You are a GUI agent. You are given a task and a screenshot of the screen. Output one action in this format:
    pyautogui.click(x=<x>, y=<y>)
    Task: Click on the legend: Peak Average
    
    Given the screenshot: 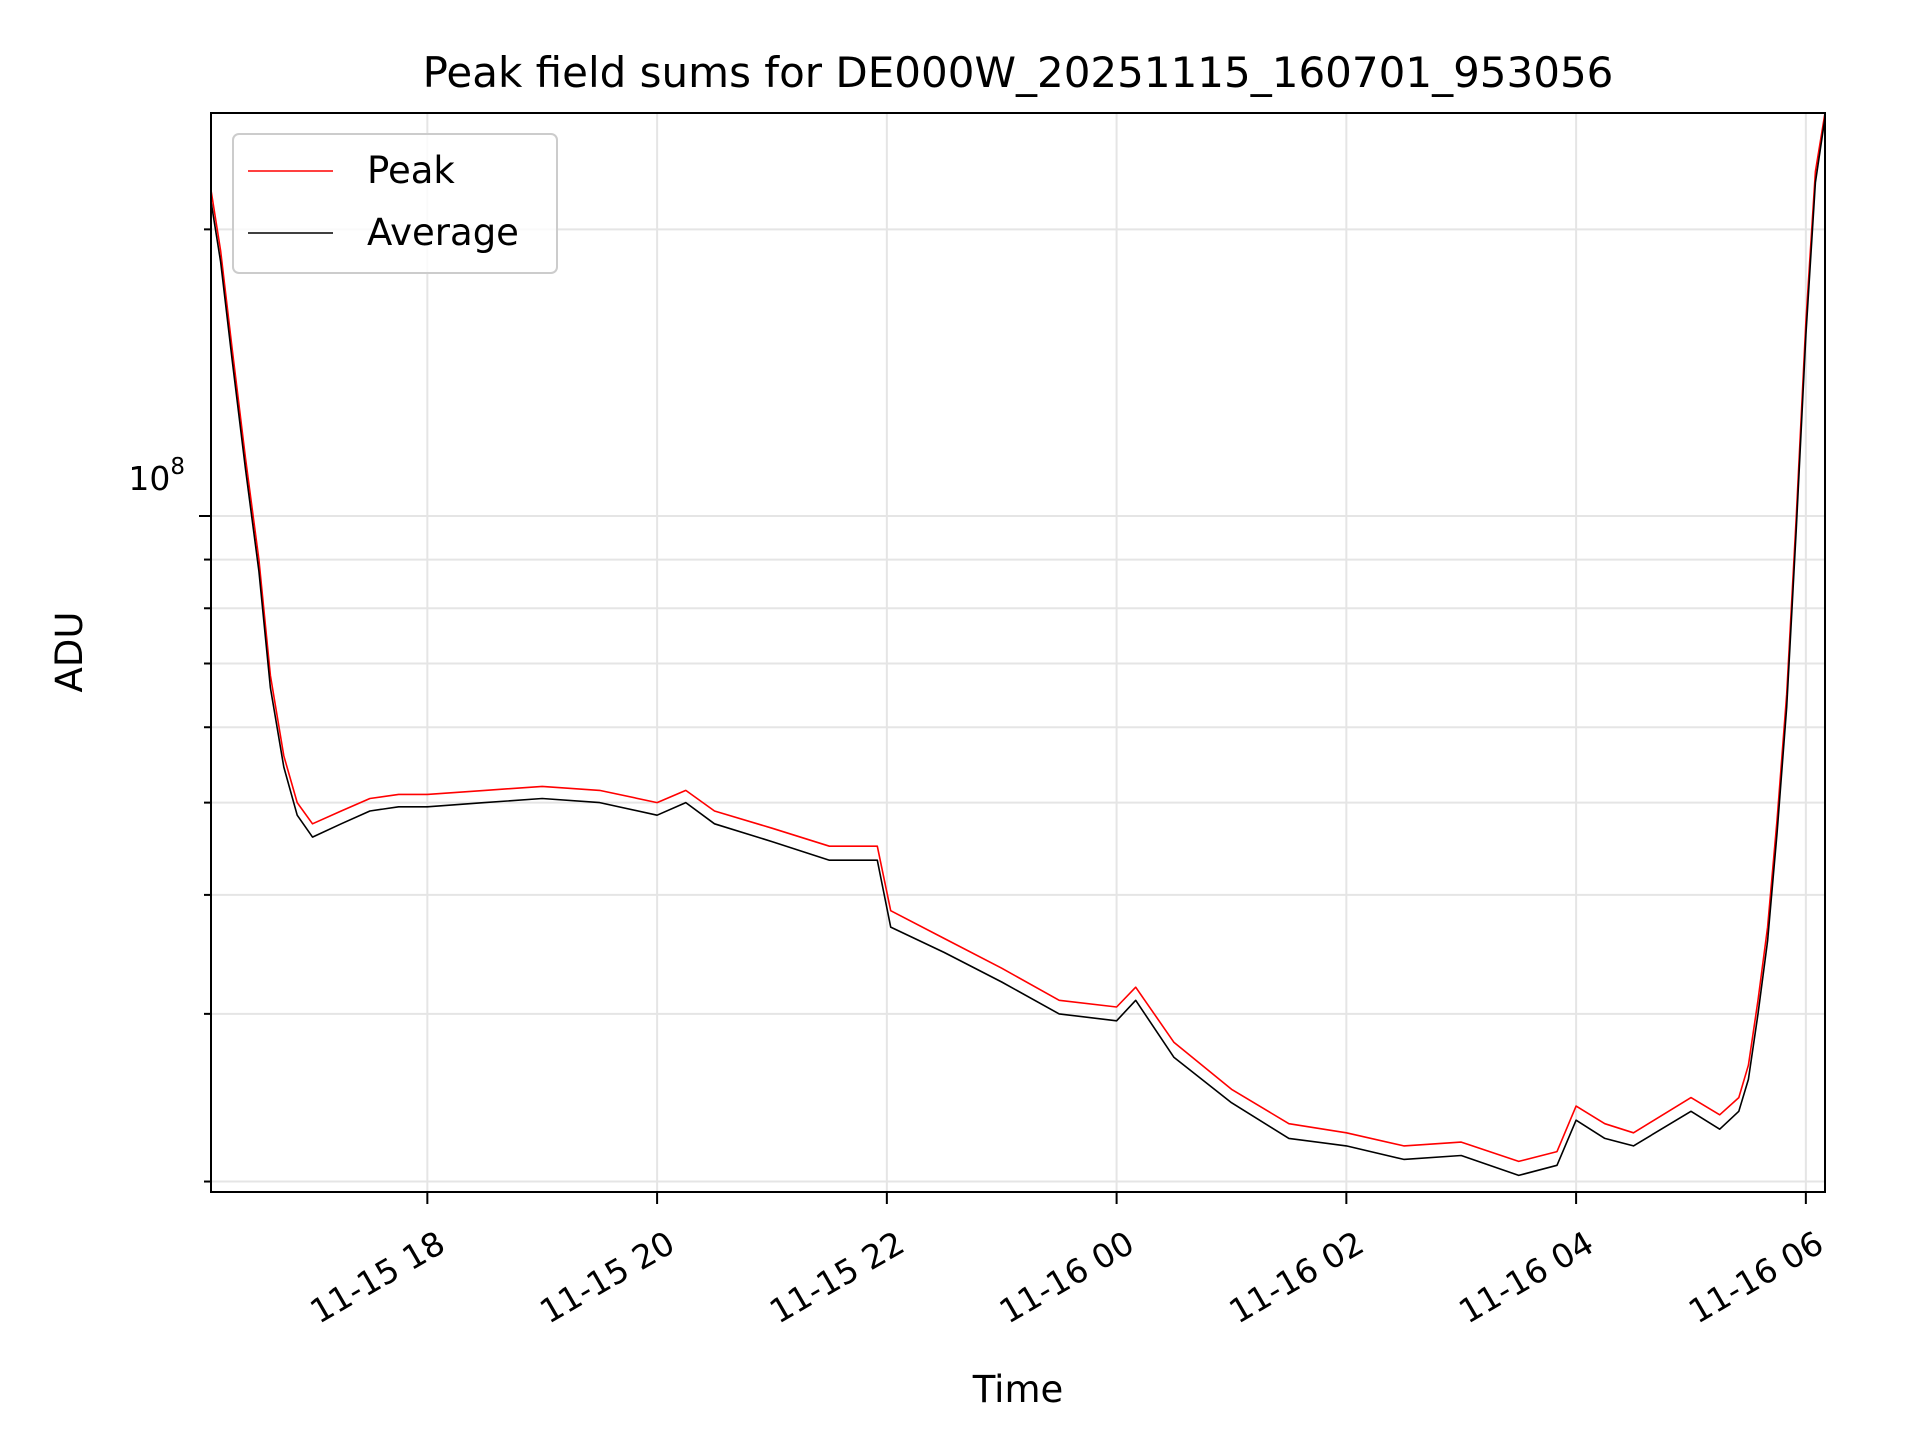 What is the action you would take?
    pyautogui.click(x=395, y=203)
    